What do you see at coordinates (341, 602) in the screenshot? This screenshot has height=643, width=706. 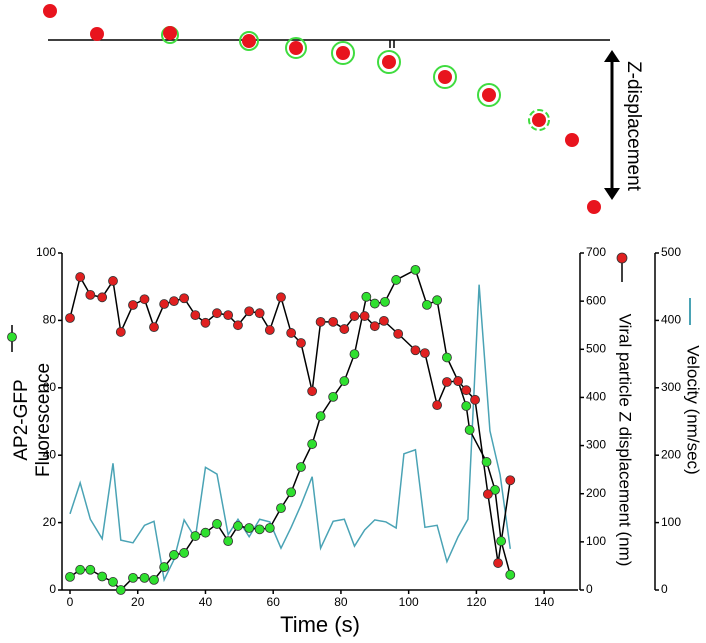 I see `x-tick-label: 80` at bounding box center [341, 602].